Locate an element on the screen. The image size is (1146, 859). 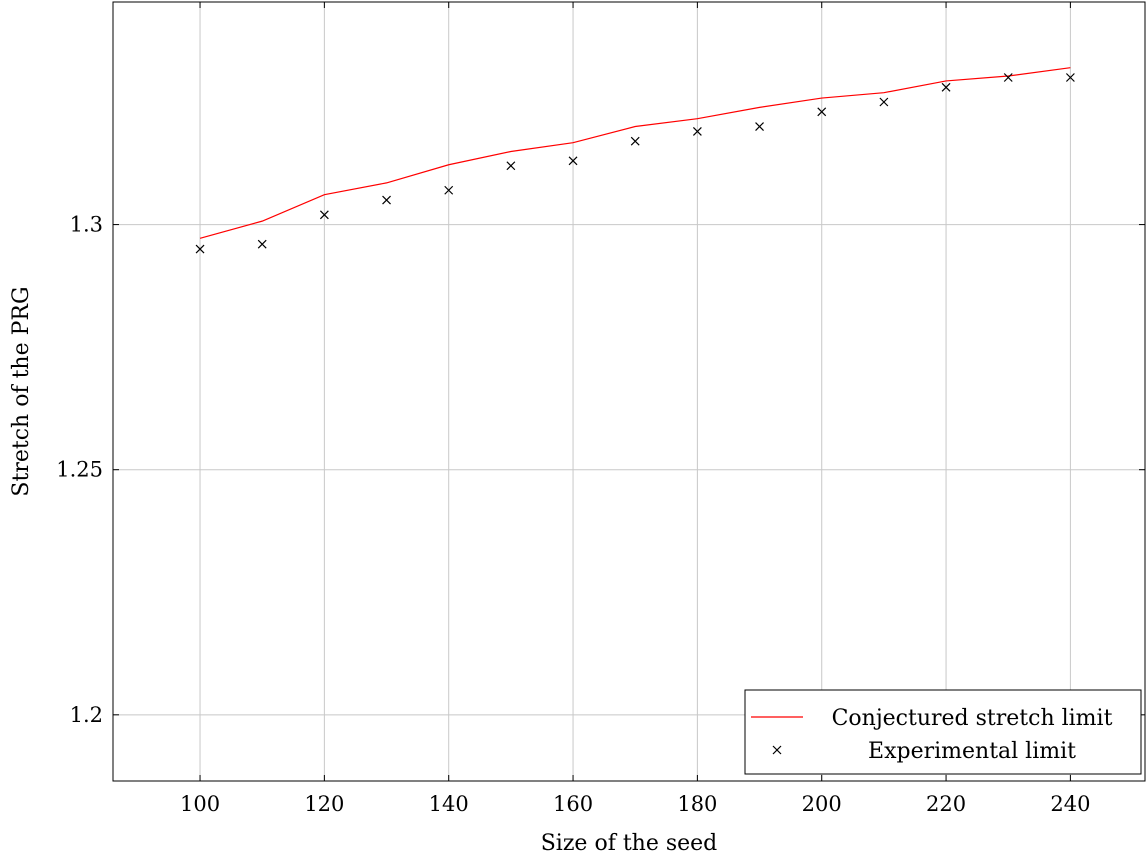
x-tick-label: 240 is located at coordinates (1070, 804).